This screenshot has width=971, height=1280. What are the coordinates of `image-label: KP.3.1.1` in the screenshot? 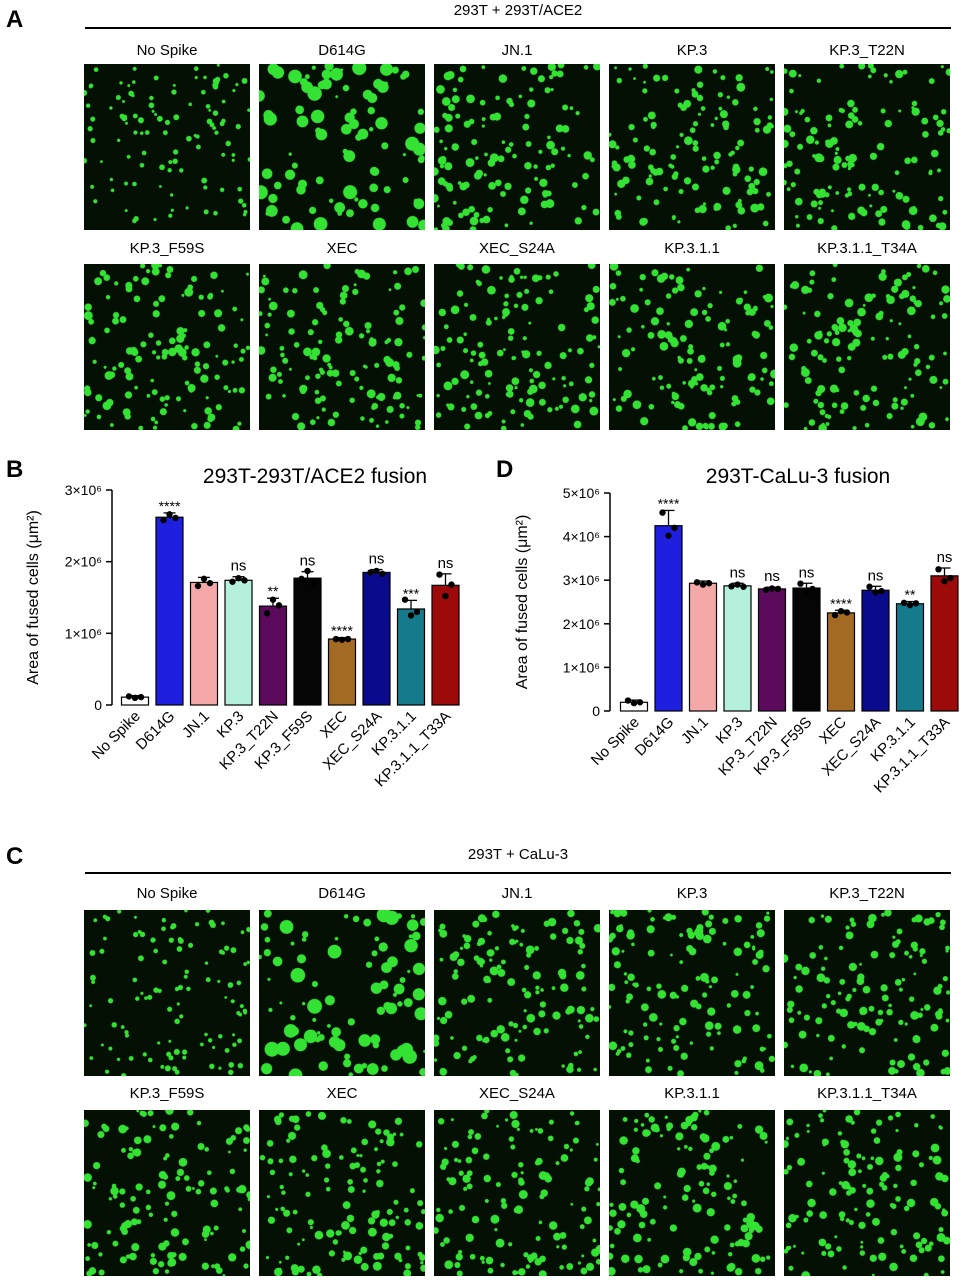 It's located at (692, 248).